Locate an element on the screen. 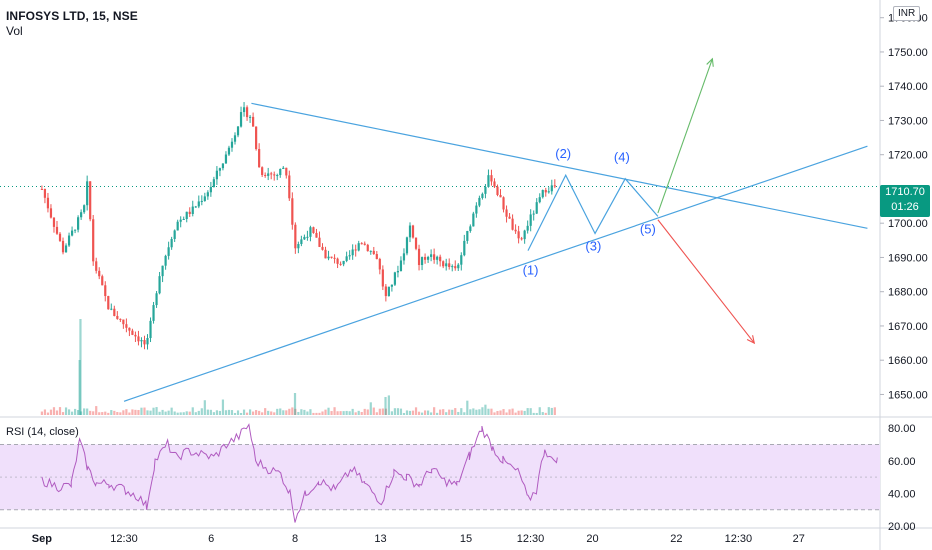  time-tick-label: 12:30 is located at coordinates (739, 539).